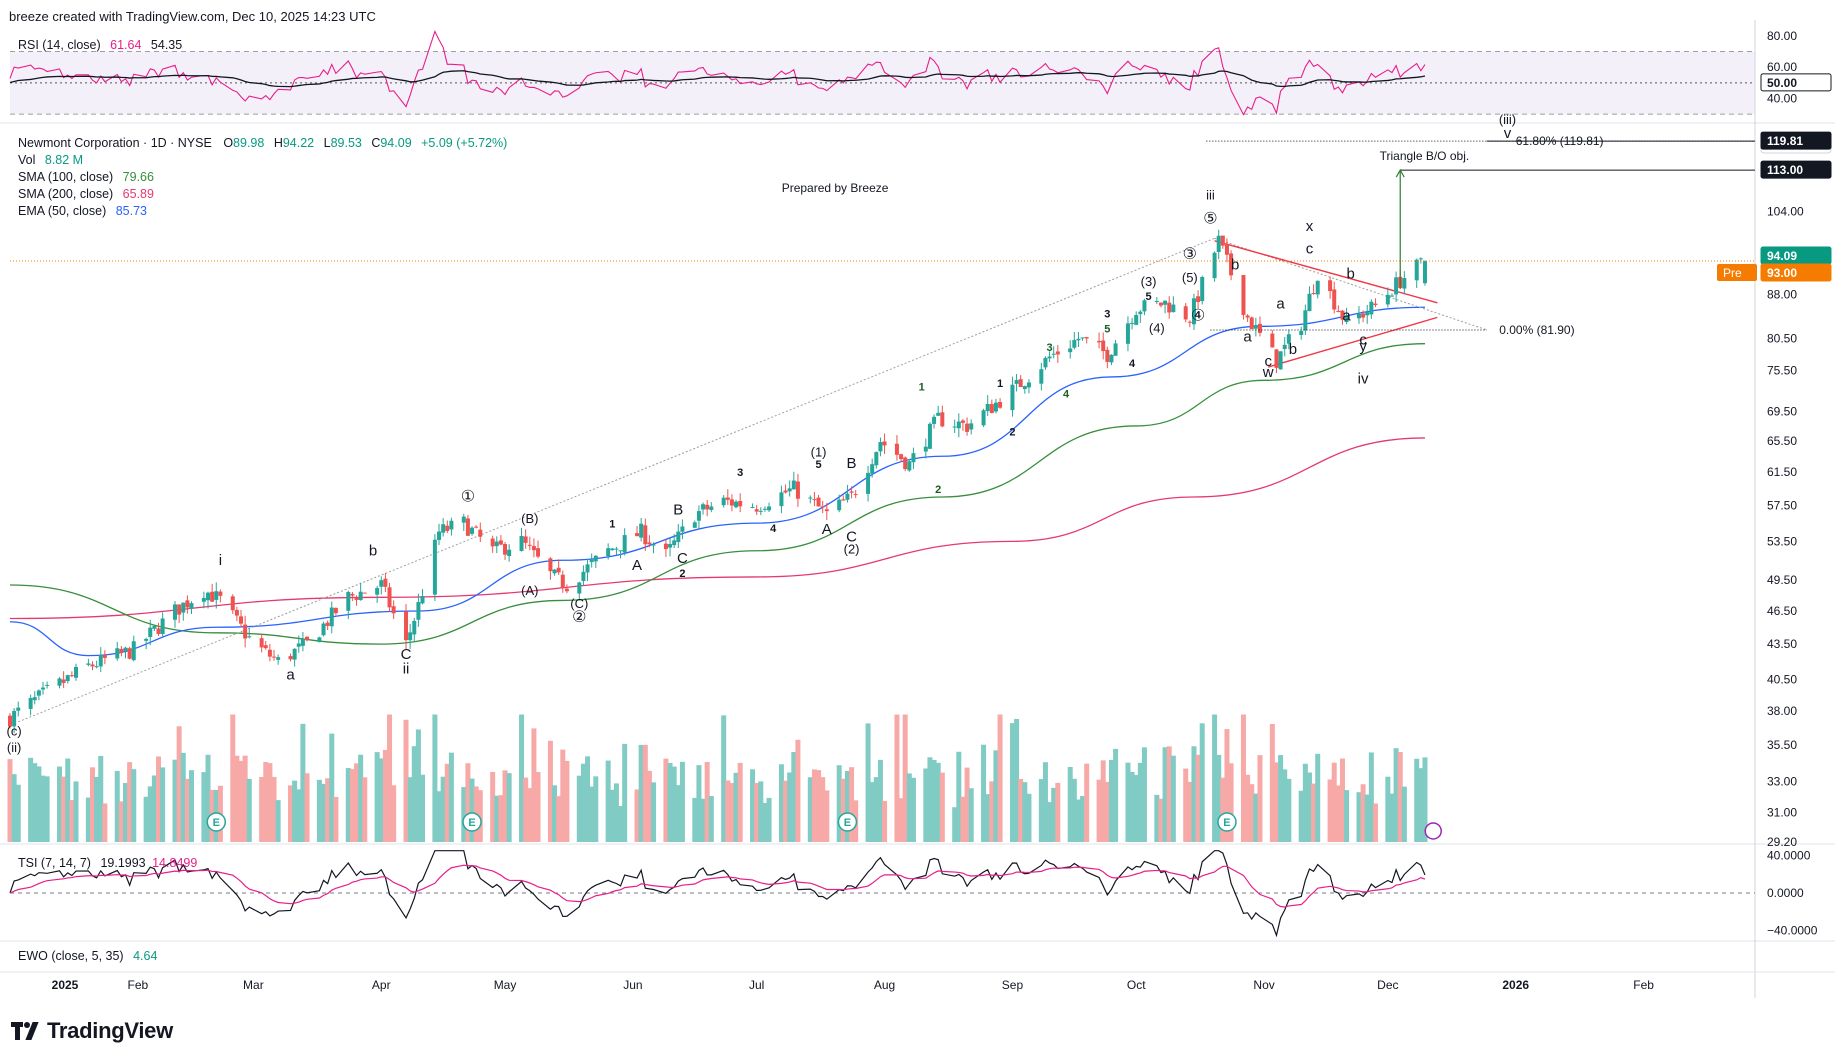 Image resolution: width=1835 pixels, height=1059 pixels. Describe the element at coordinates (175, 863) in the screenshot. I see `tsi-signal-value: 14.8499` at that location.